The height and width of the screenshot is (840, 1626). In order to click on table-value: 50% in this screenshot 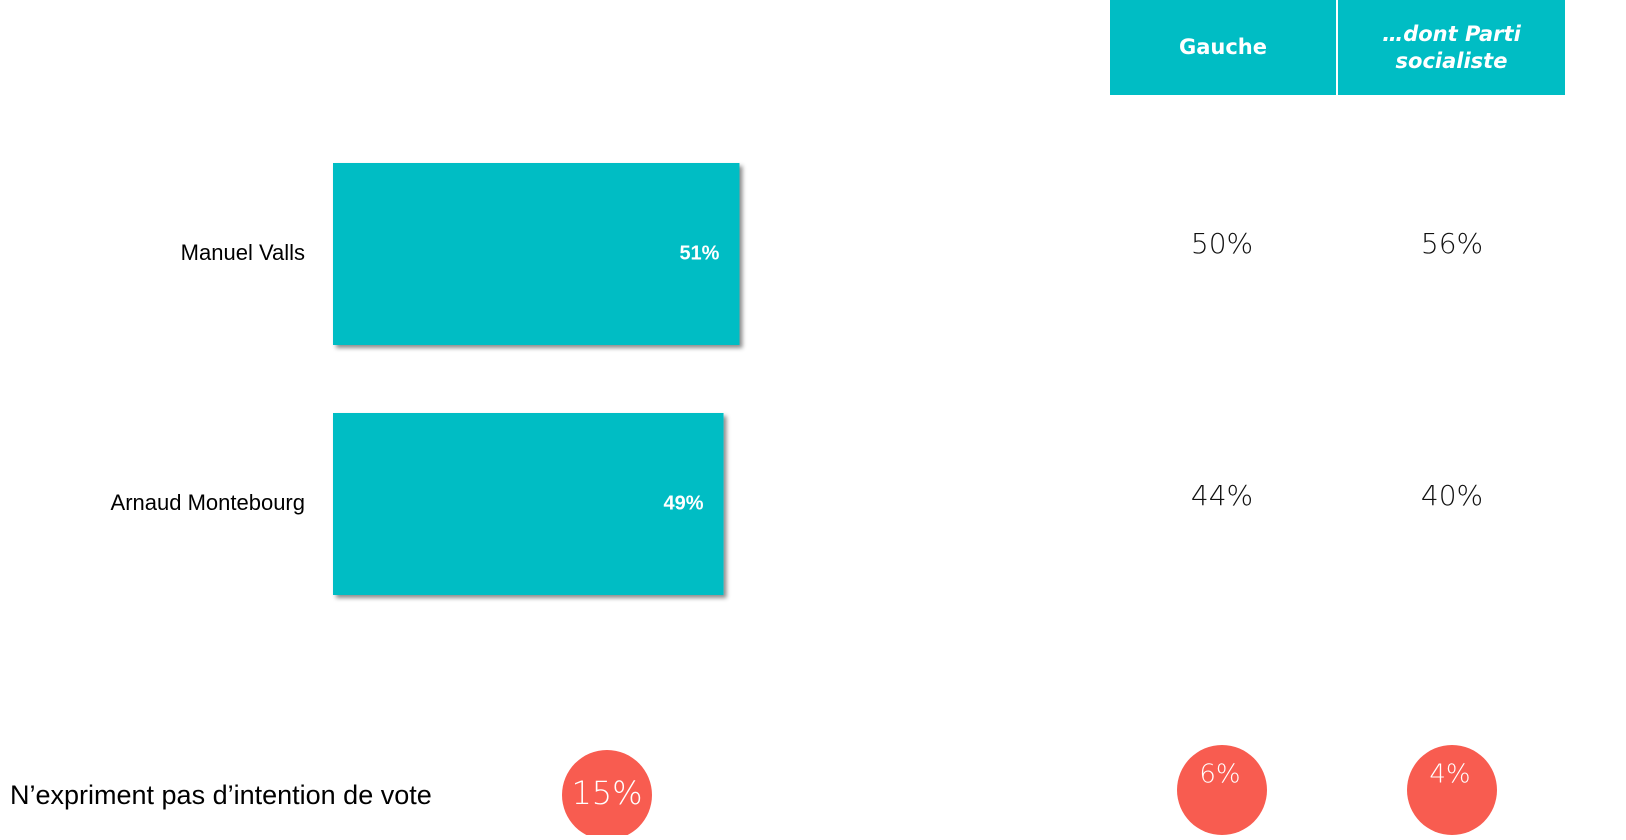, I will do `click(1222, 243)`.